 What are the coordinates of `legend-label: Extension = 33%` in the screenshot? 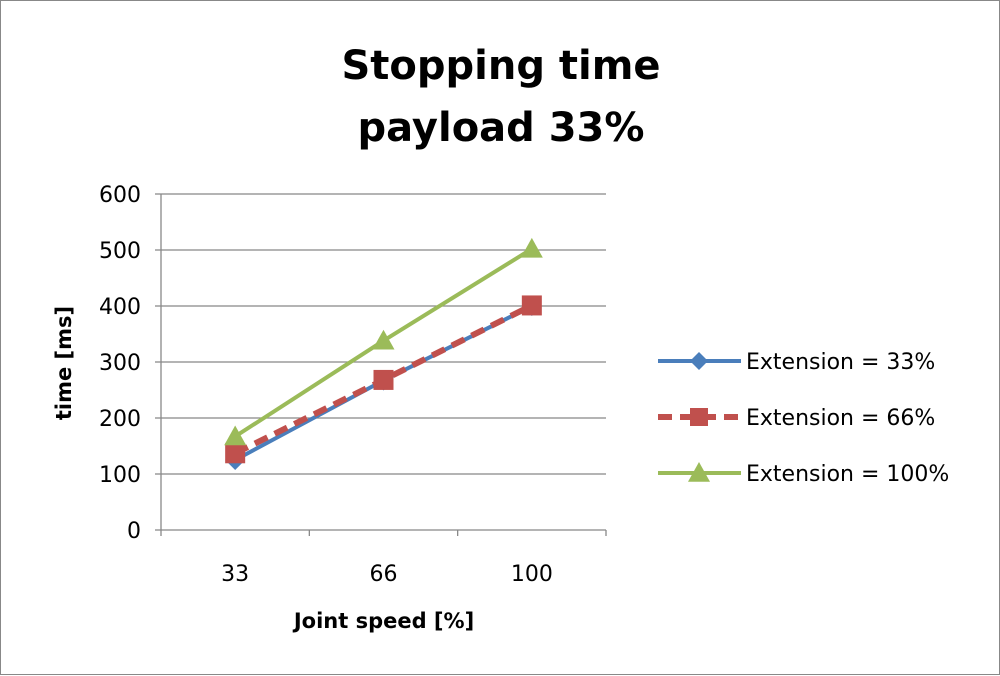 It's located at (840, 362).